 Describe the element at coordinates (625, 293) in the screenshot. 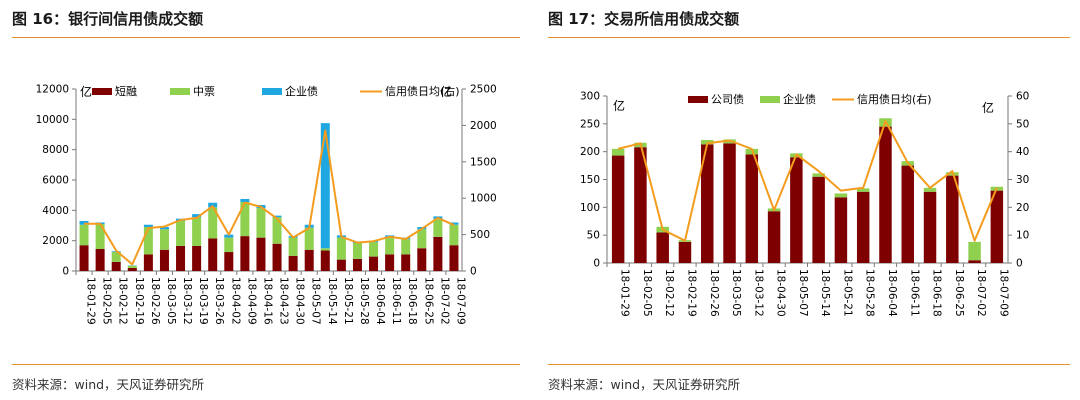

I see `x-tick-label: 18-01-29` at that location.